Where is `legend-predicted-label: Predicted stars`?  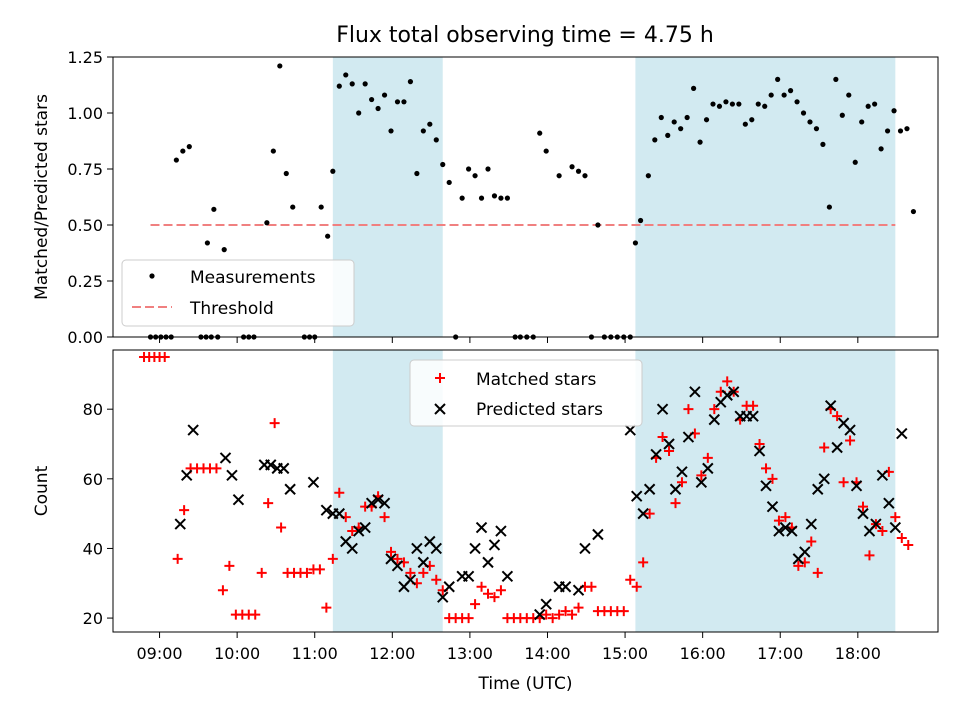
legend-predicted-label: Predicted stars is located at coordinates (539, 410).